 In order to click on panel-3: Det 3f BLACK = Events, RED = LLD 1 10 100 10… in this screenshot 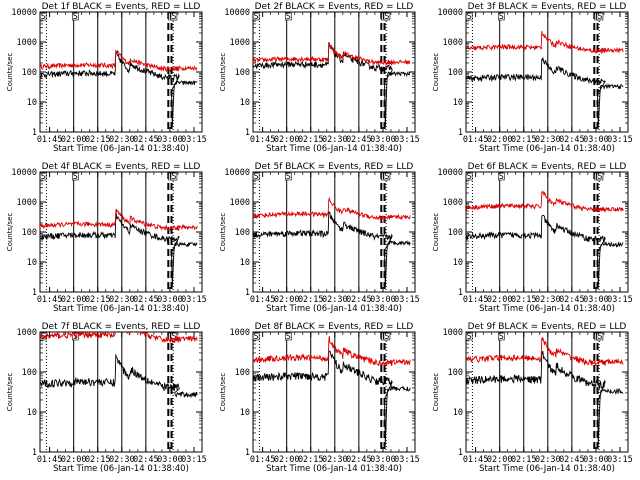, I will do `click(532, 78)`.